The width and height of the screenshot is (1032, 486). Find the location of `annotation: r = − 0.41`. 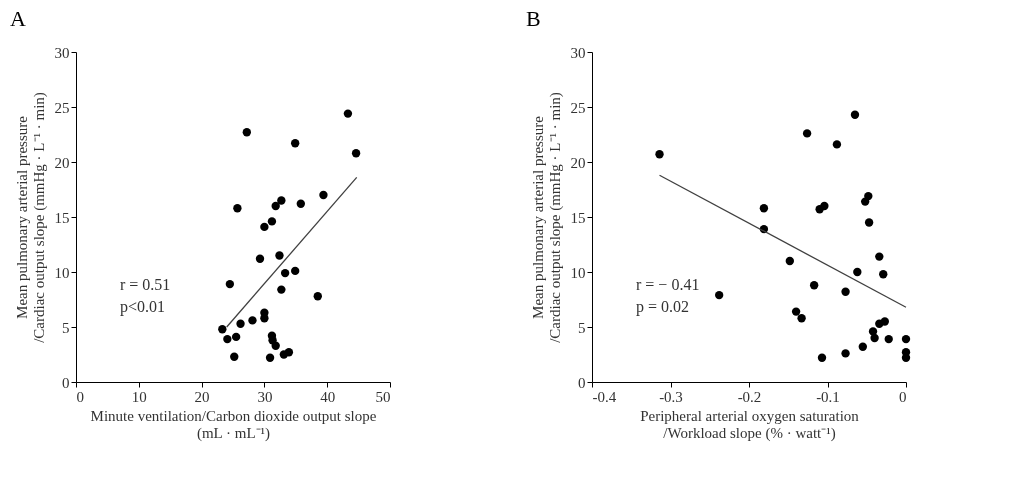

annotation: r = − 0.41 is located at coordinates (668, 284).